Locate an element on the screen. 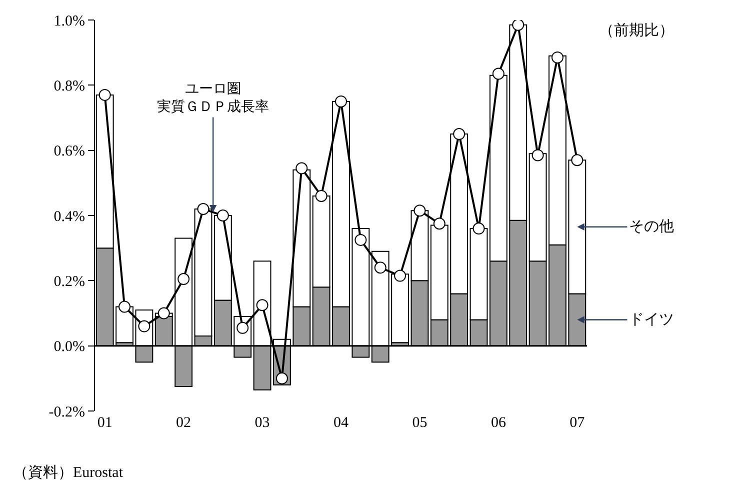  text: （前期比） is located at coordinates (636, 30).